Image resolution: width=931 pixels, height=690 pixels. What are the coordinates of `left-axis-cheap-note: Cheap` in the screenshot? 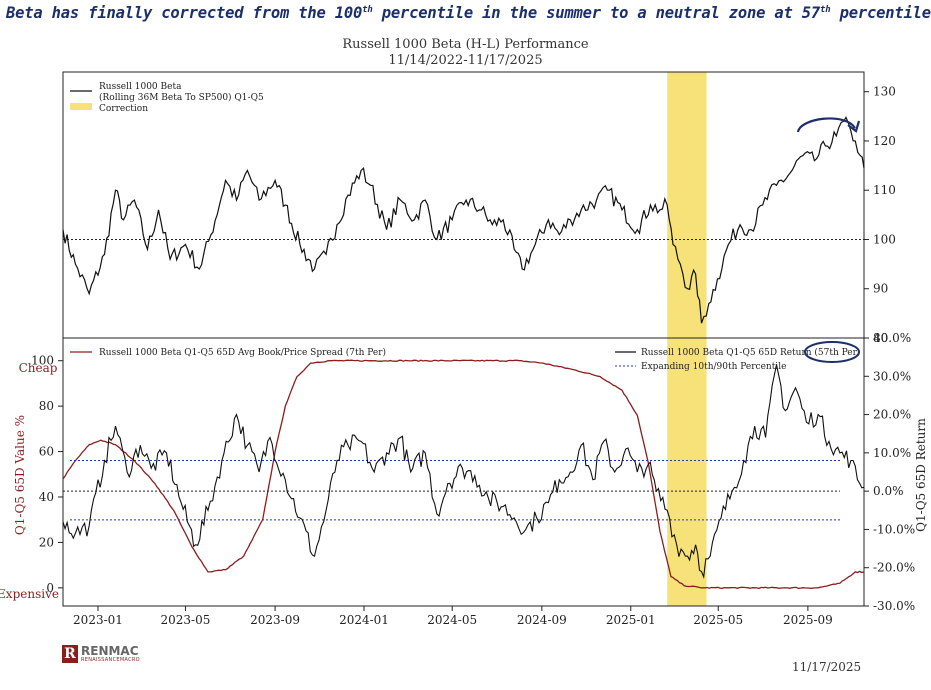 It's located at (38, 368).